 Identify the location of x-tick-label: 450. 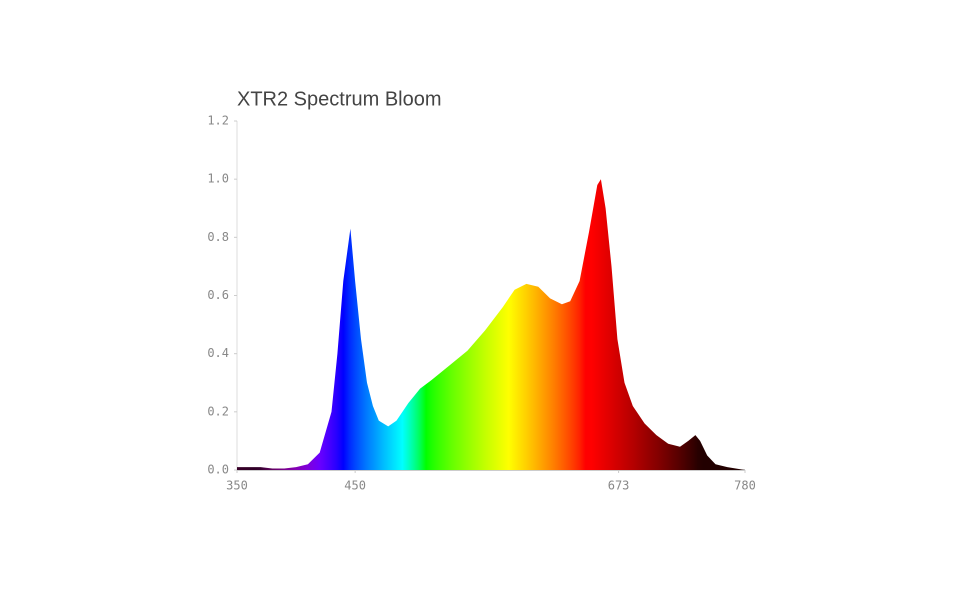
(355, 486).